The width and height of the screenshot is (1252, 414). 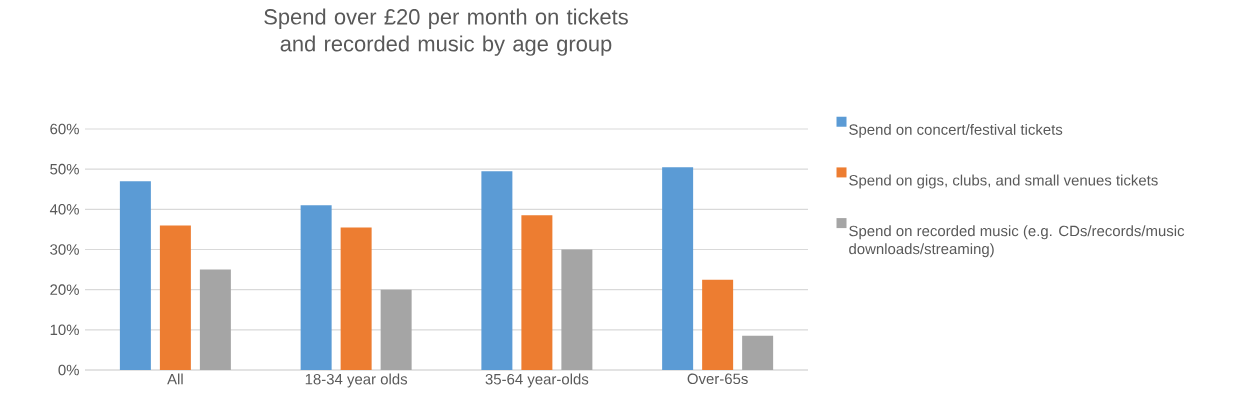 What do you see at coordinates (537, 380) in the screenshot?
I see `x-tick-label: 35-64 year-olds` at bounding box center [537, 380].